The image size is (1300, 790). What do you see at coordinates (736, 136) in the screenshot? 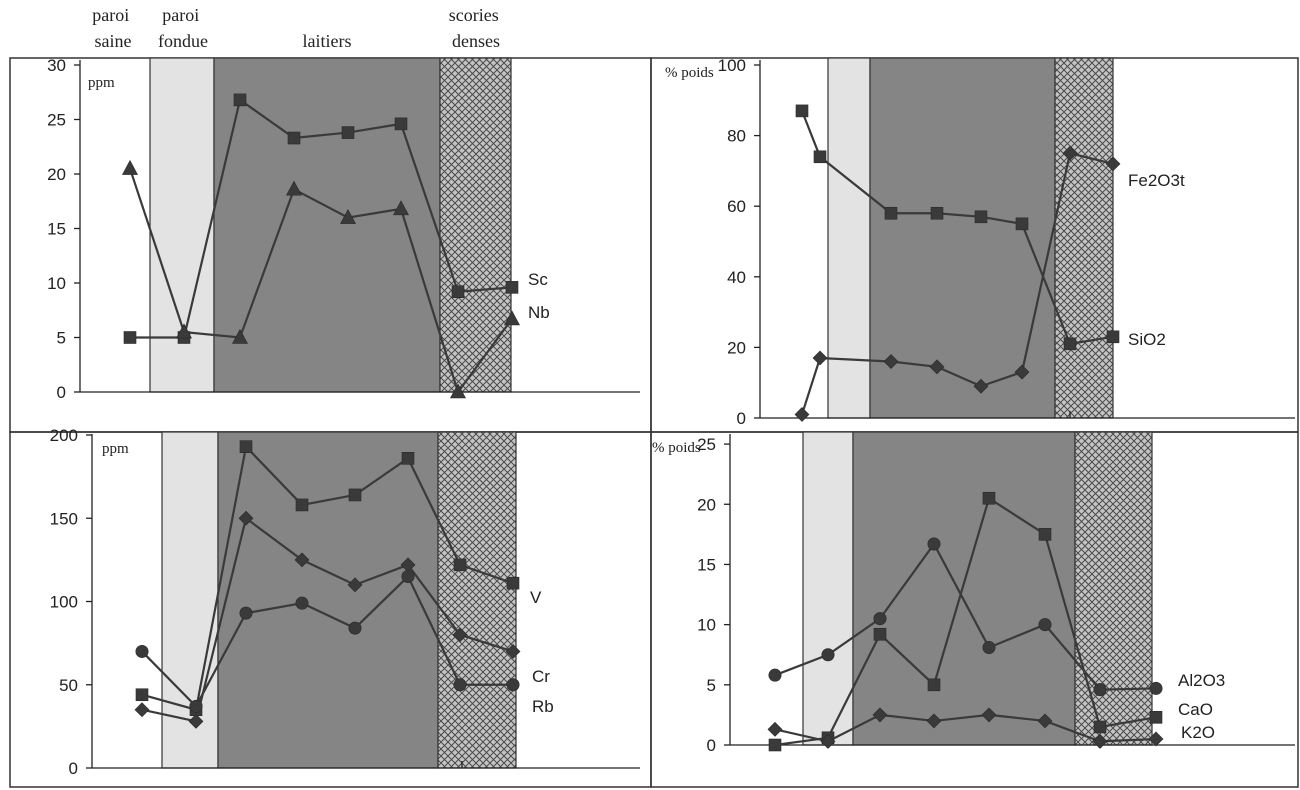
I see `y-tick-label: 80` at bounding box center [736, 136].